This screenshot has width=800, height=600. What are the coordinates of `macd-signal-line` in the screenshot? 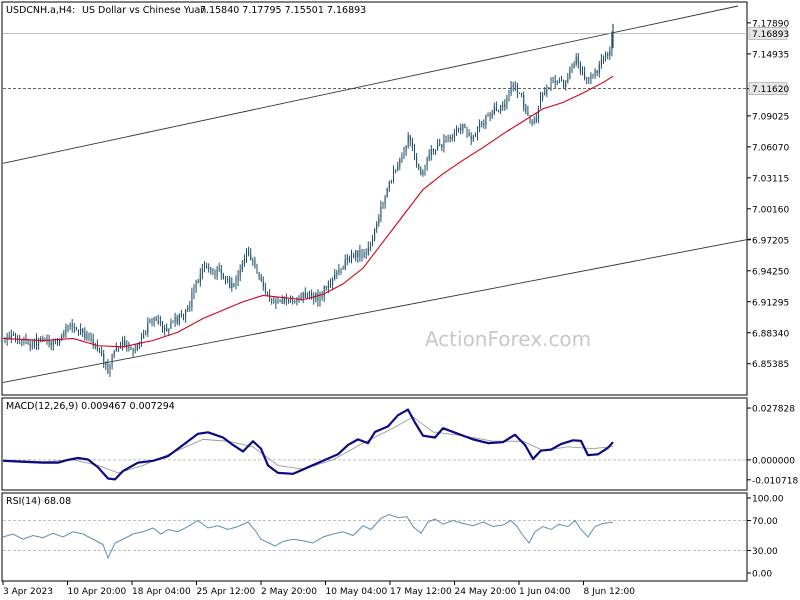 It's located at (308, 445).